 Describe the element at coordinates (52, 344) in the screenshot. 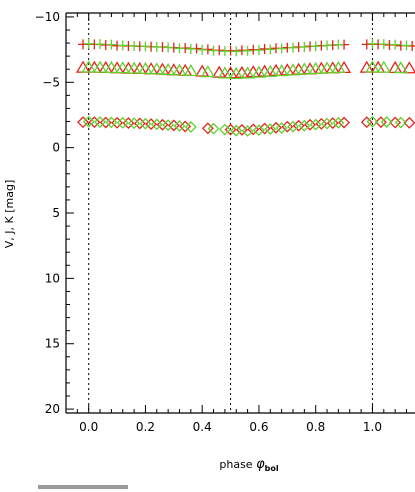

I see `y-tick-label: 15` at that location.